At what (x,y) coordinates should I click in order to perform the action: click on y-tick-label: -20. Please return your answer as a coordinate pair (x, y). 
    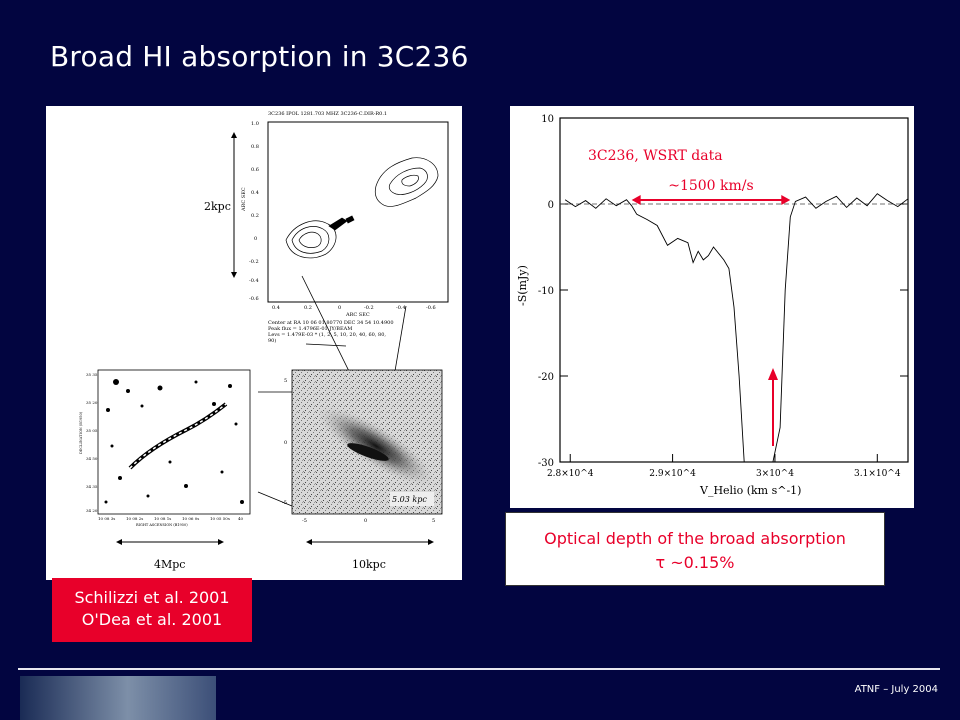
    Looking at the image, I should click on (546, 377).